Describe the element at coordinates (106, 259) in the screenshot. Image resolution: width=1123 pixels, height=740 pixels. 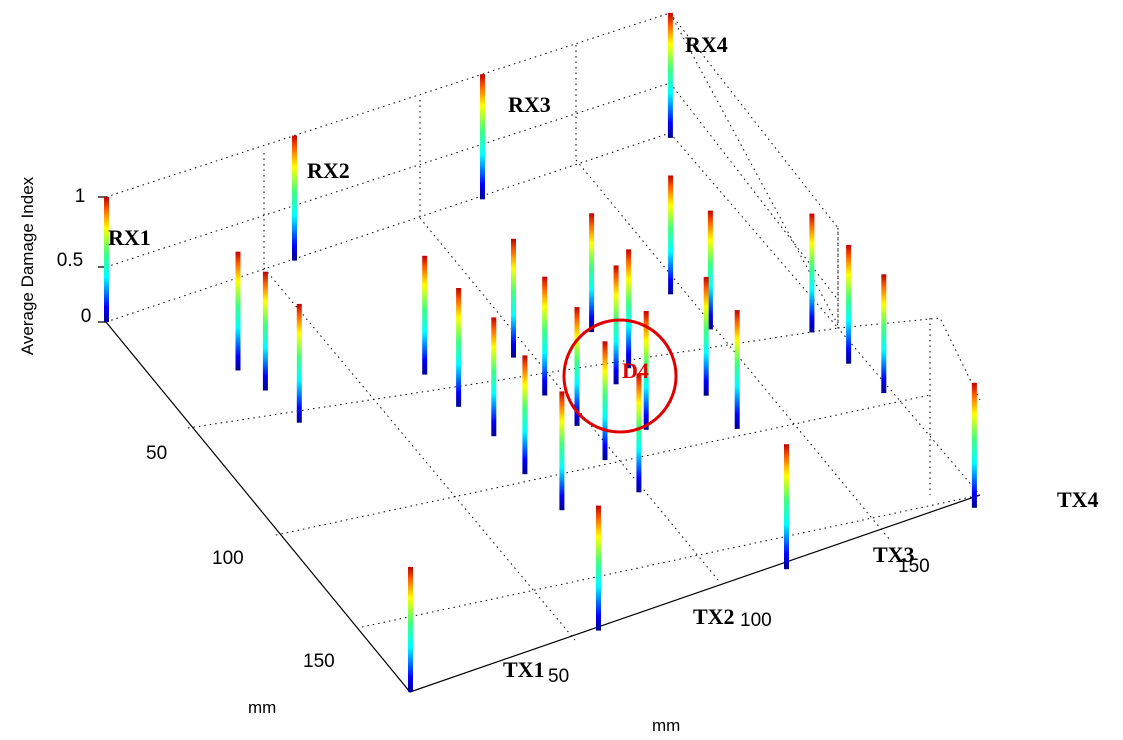
I see `spike-rx1` at that location.